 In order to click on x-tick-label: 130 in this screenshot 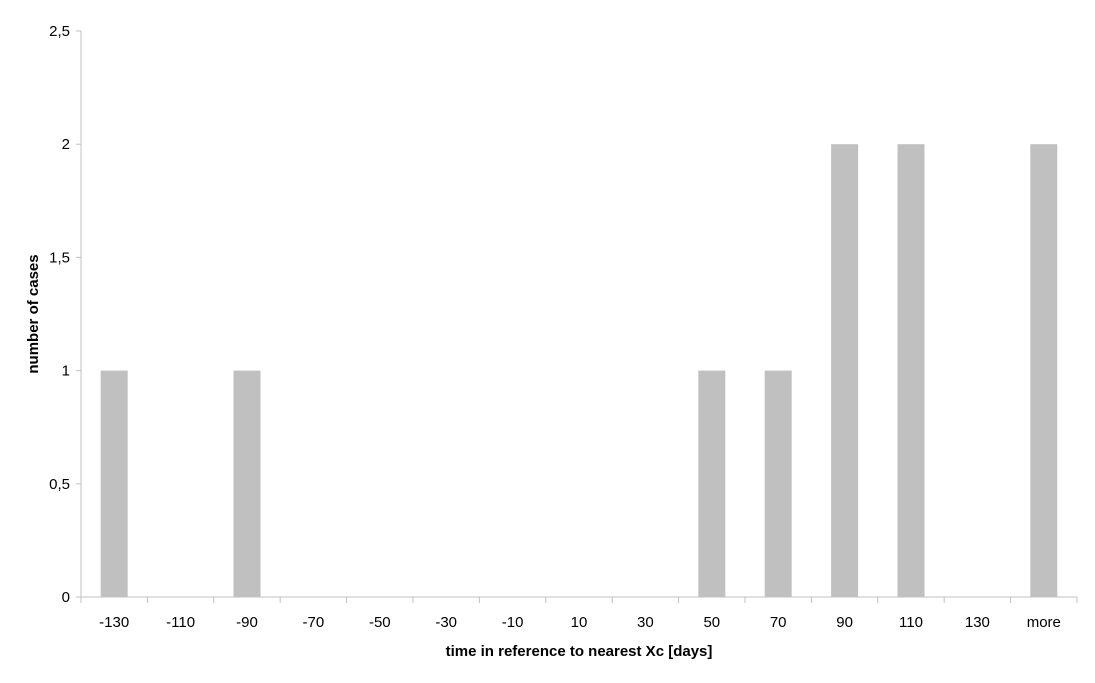, I will do `click(977, 622)`.